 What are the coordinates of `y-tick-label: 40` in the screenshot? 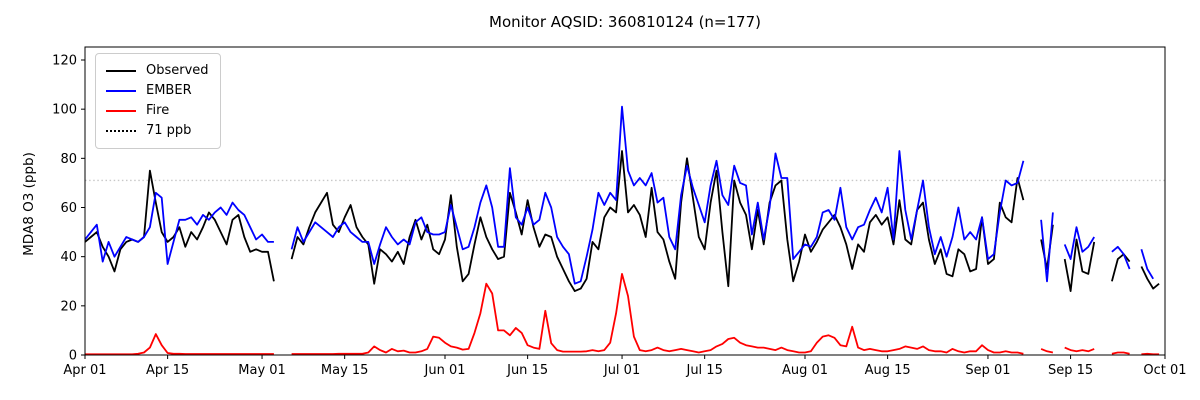 It's located at (68, 257).